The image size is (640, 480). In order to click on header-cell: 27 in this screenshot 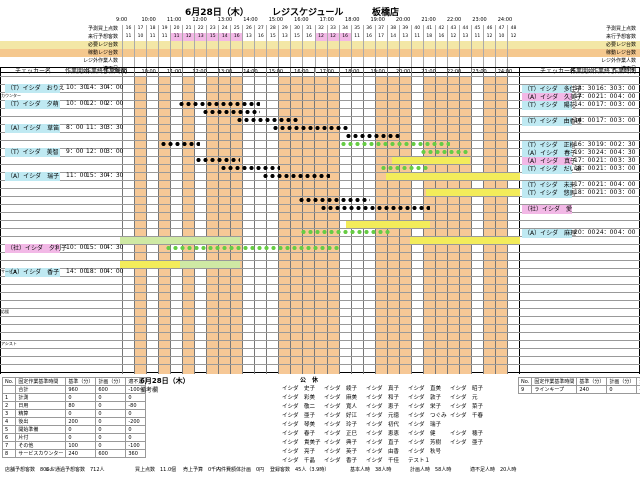, I will do `click(260, 29)`.